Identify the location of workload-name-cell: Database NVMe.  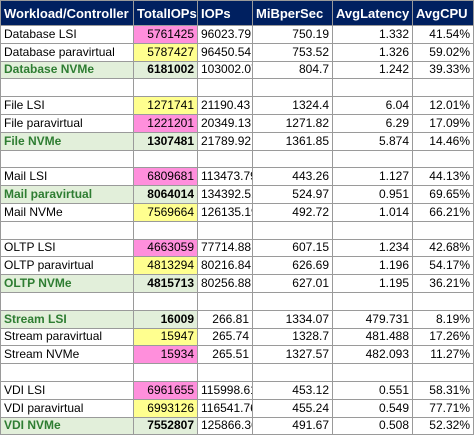
(67, 70).